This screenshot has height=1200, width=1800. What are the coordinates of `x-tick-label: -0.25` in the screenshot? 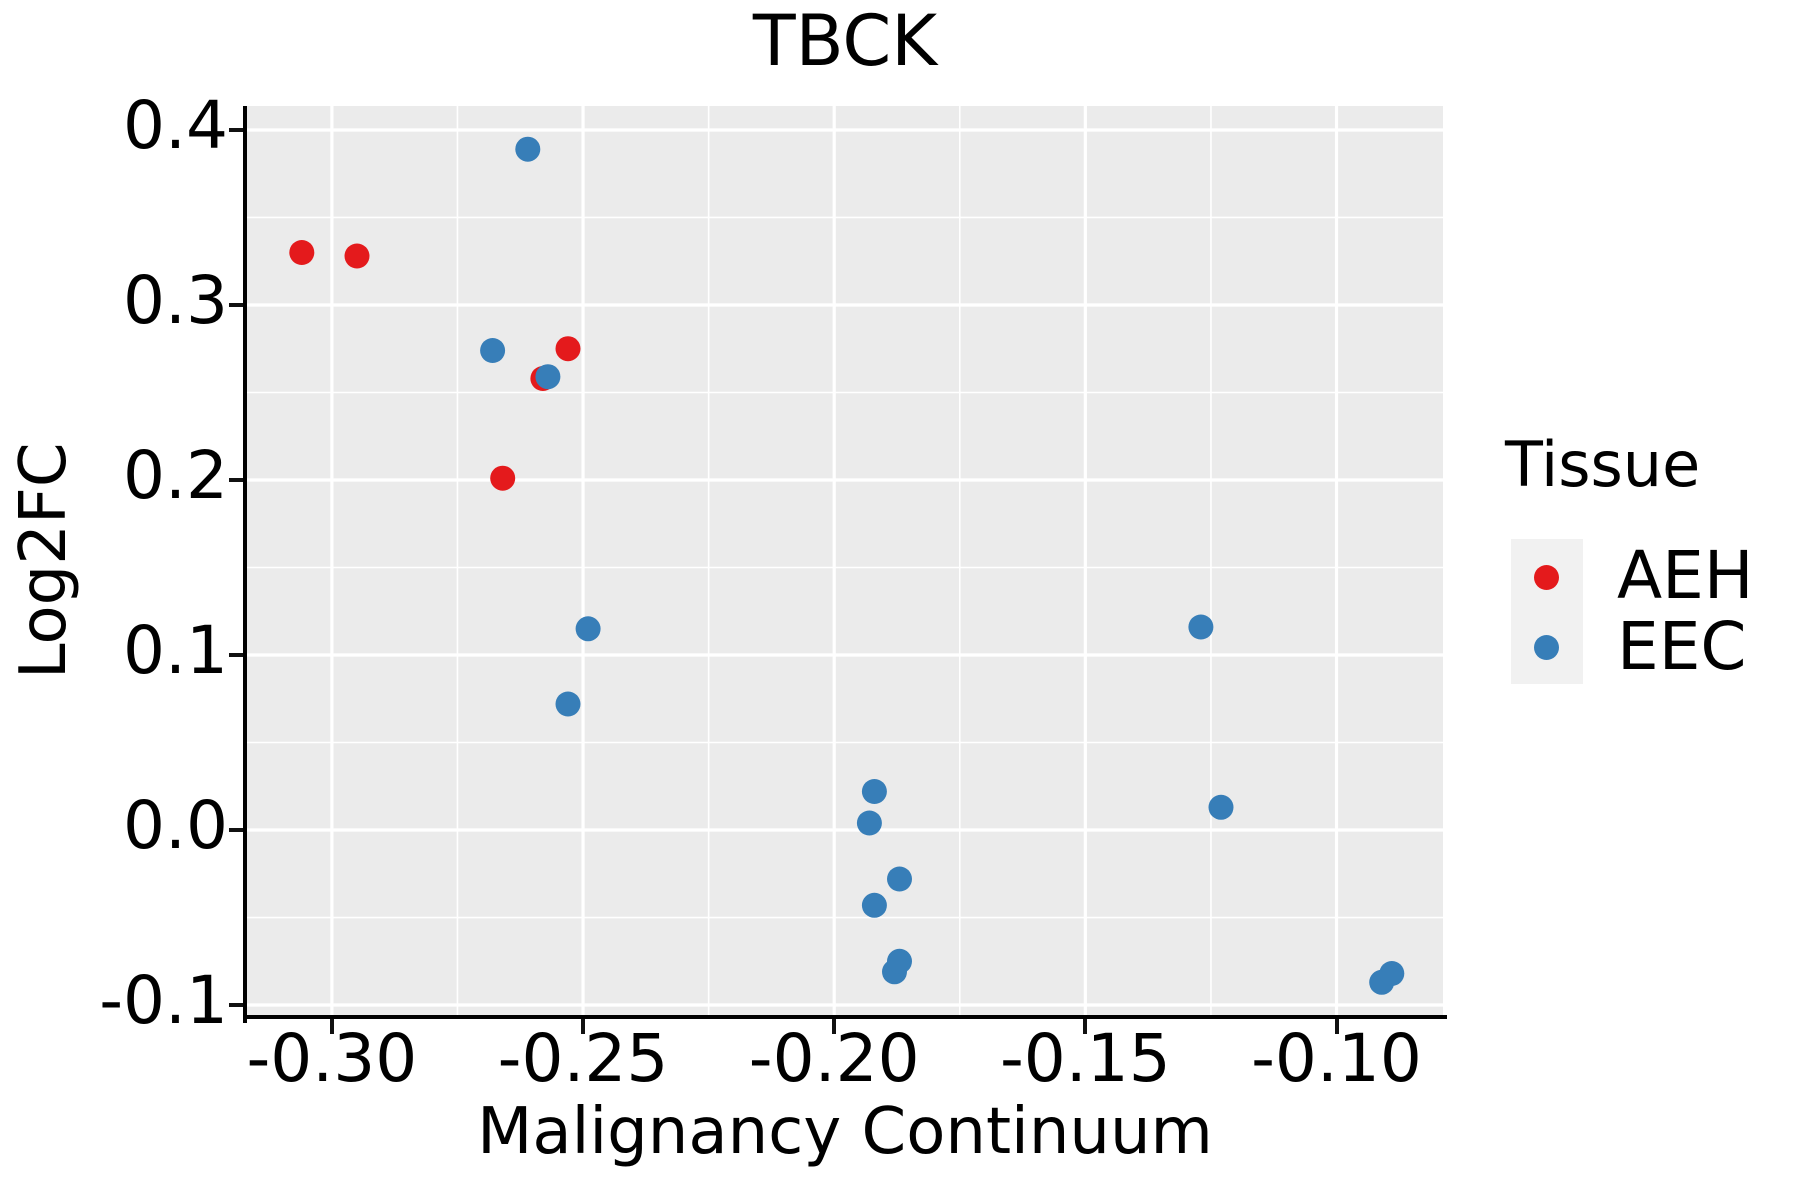 It's located at (583, 1058).